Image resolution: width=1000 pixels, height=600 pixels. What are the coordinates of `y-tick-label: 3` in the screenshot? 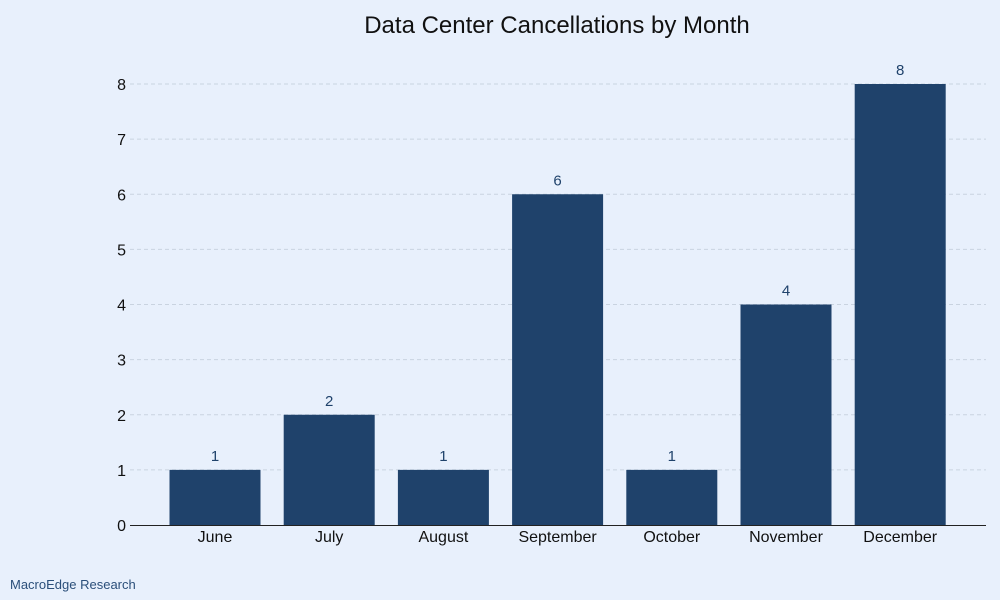 It's located at (121, 361).